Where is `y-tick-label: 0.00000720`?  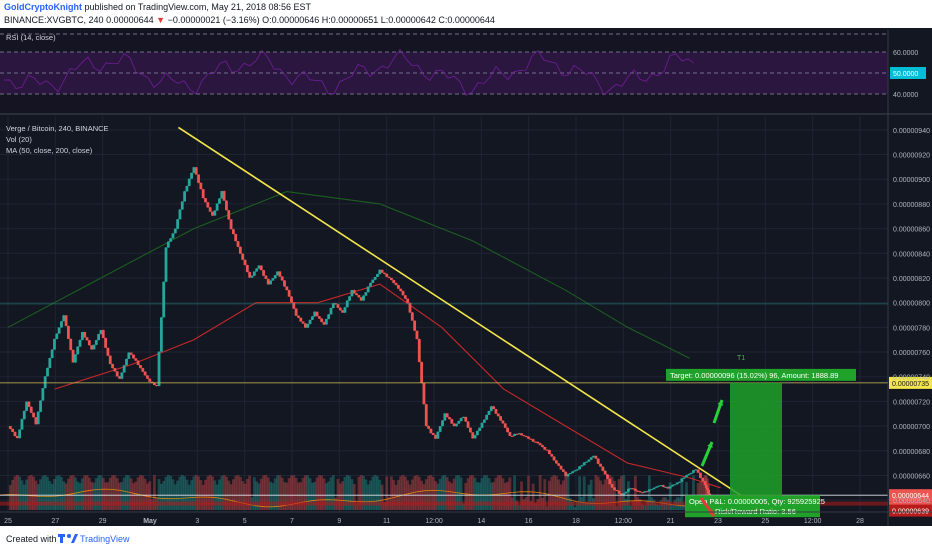 y-tick-label: 0.00000720 is located at coordinates (911, 402).